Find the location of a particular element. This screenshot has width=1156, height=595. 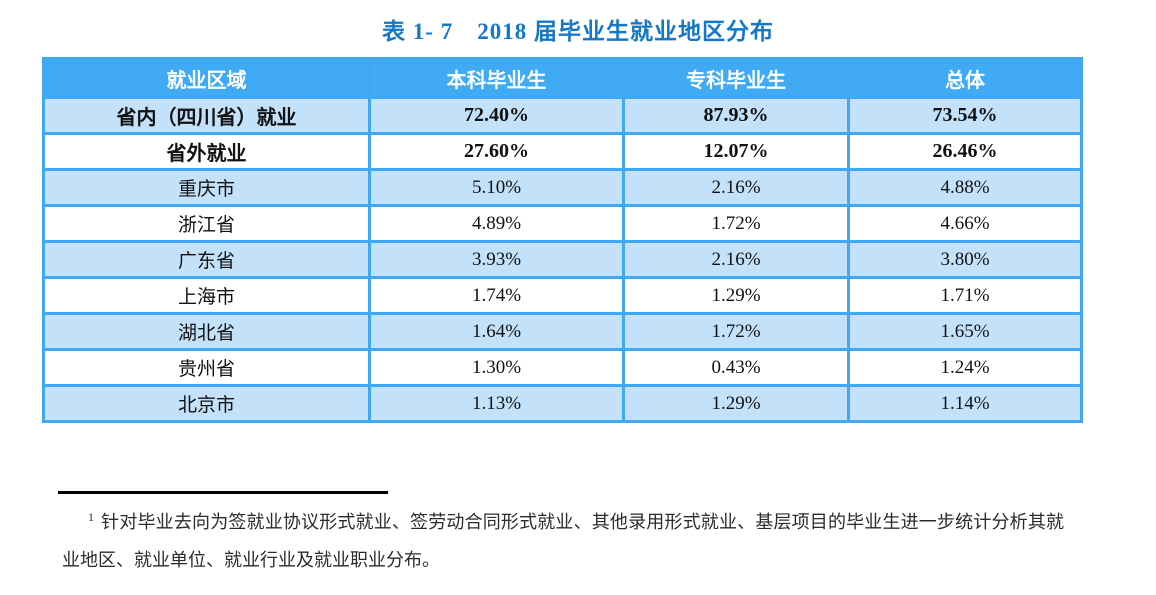

header-cell-junior-college: 专科毕业生 is located at coordinates (736, 78).